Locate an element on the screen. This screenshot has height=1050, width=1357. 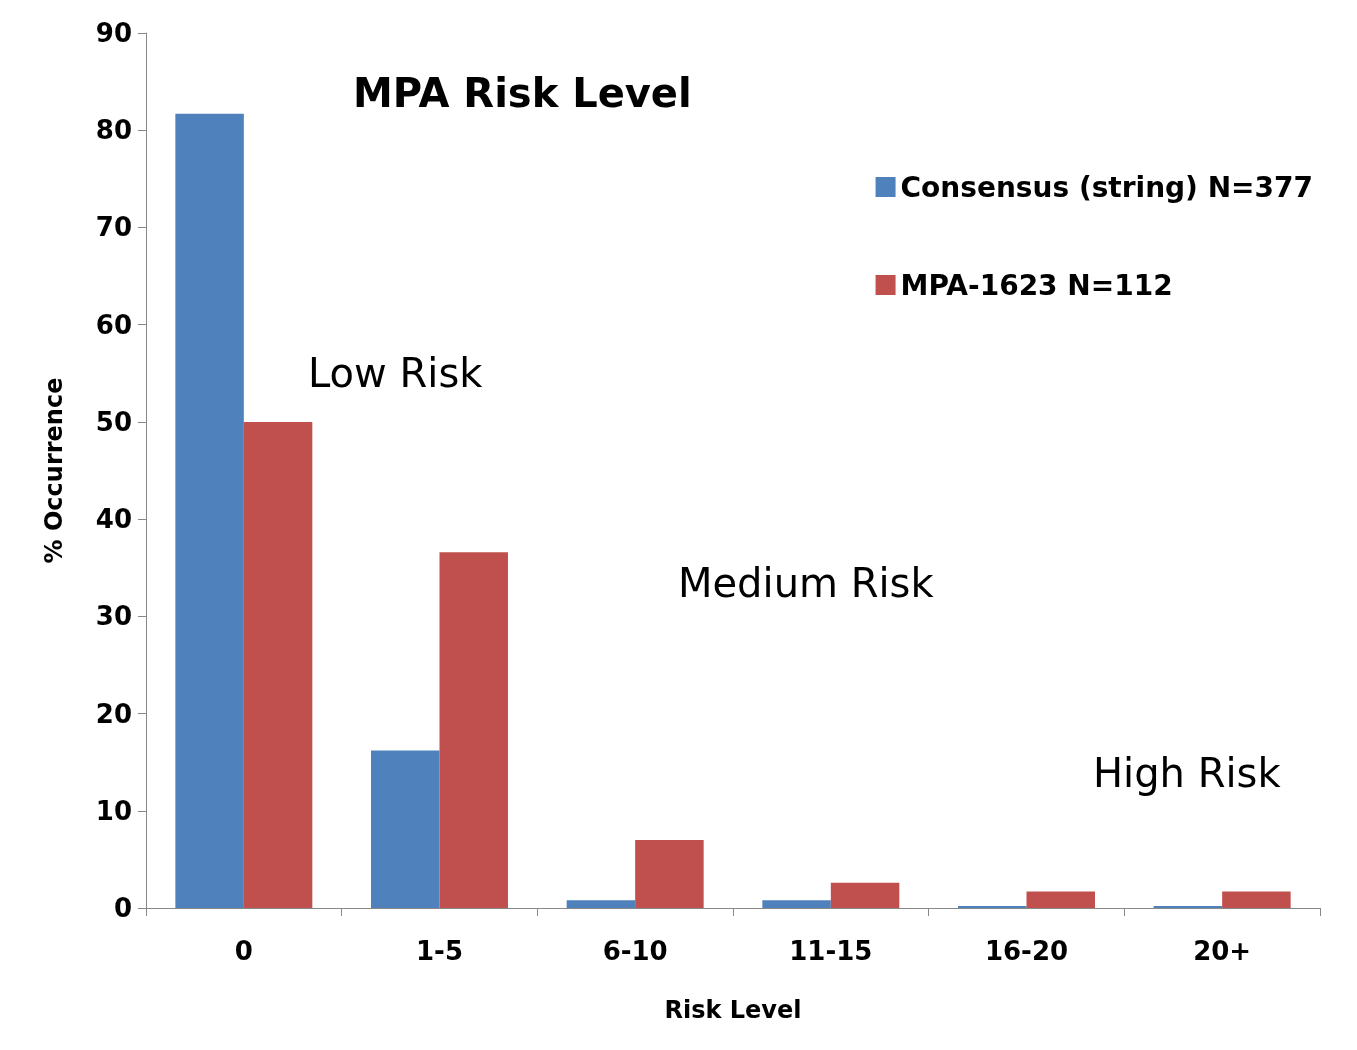
y-tick-label: 80 is located at coordinates (113, 130).